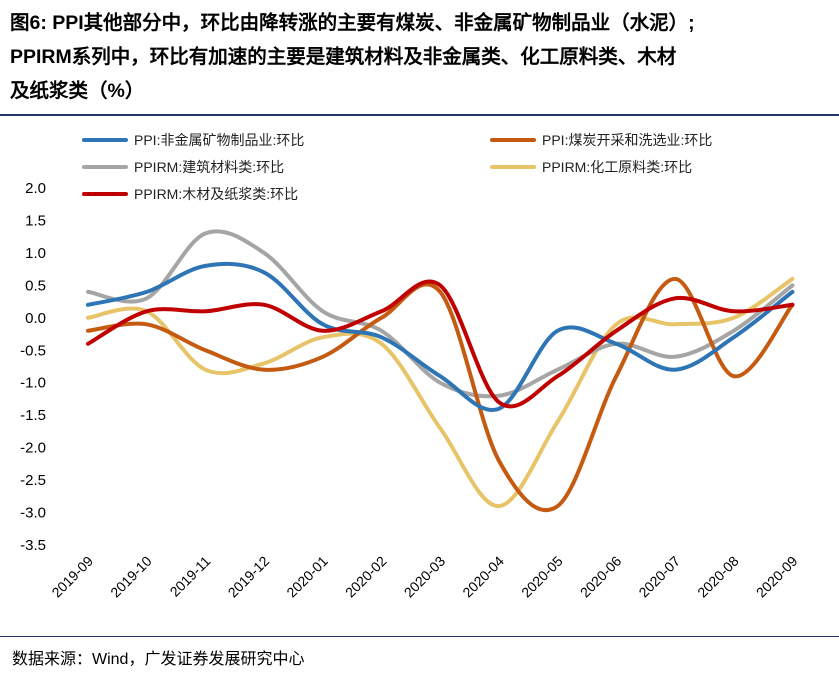  Describe the element at coordinates (366, 577) in the screenshot. I see `x-tick-label: 2020-02` at that location.